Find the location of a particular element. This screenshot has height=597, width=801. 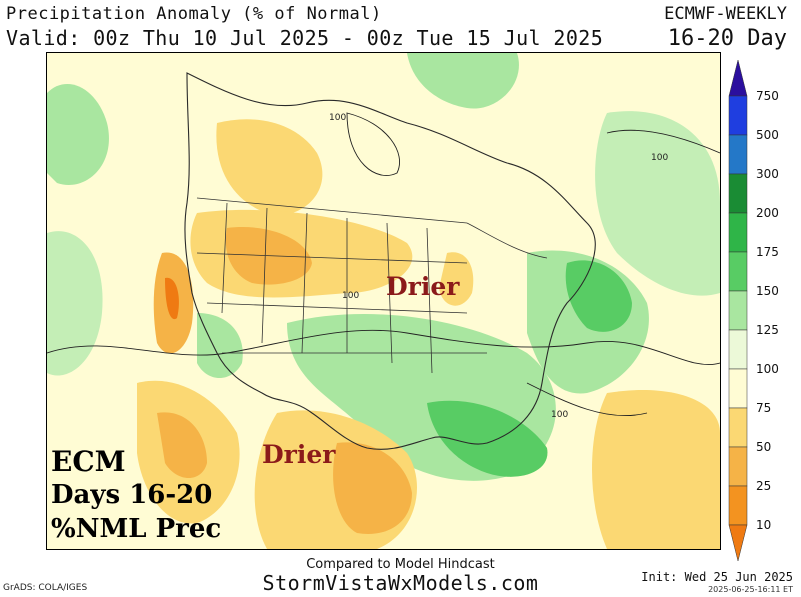

borders is located at coordinates (372, 285).